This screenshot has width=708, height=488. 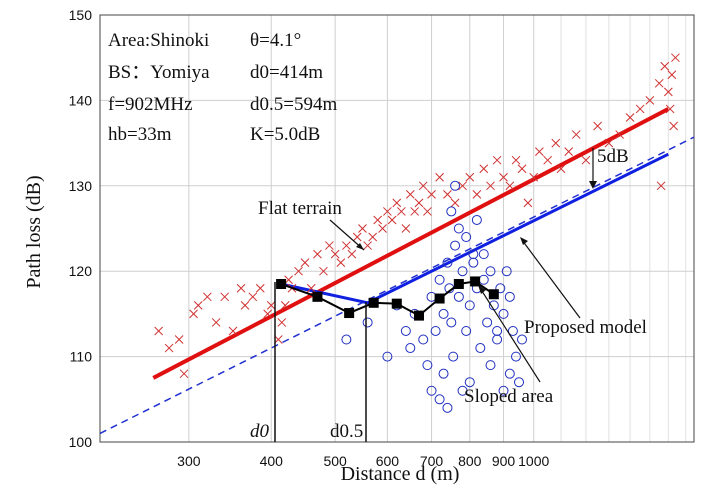 I want to click on annotation-sloped-area: Sloped area, so click(x=509, y=396).